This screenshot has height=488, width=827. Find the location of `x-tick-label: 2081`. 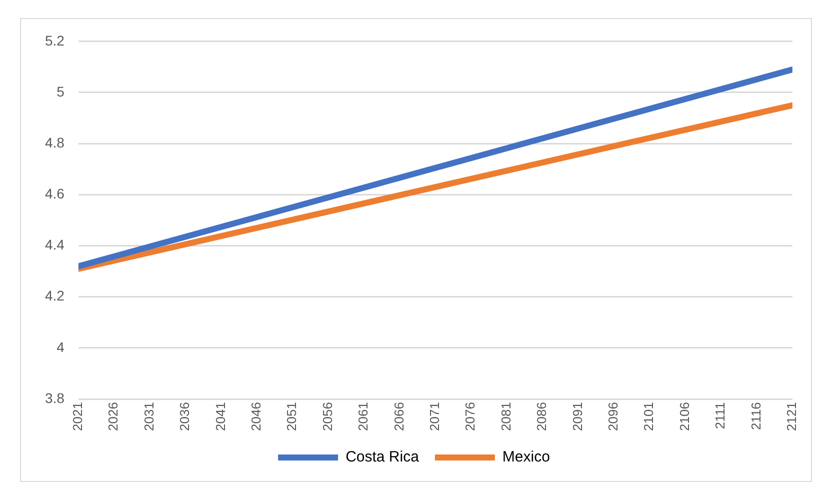

x-tick-label: 2081 is located at coordinates (506, 416).